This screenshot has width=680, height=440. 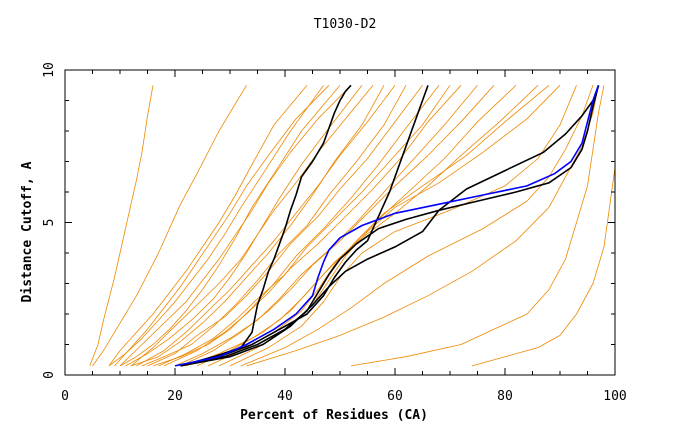 What do you see at coordinates (285, 396) in the screenshot?
I see `x-tick-label: 40` at bounding box center [285, 396].